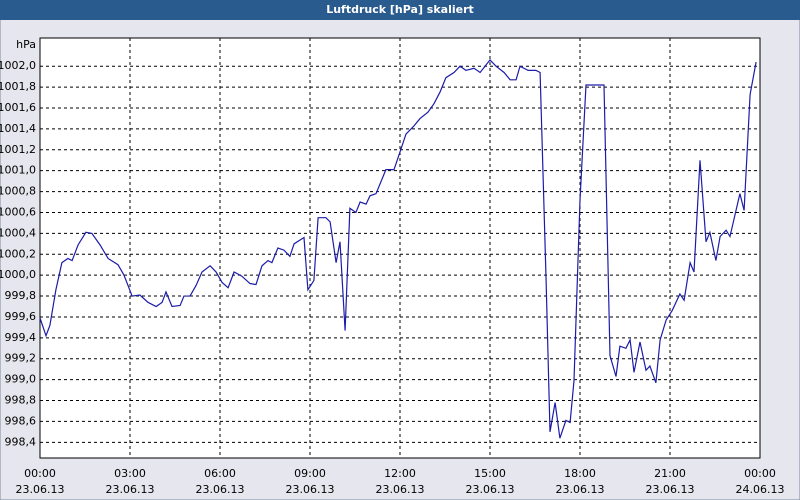 This screenshot has height=500, width=800. I want to click on y-tick-label: 1000,8, so click(18, 191).